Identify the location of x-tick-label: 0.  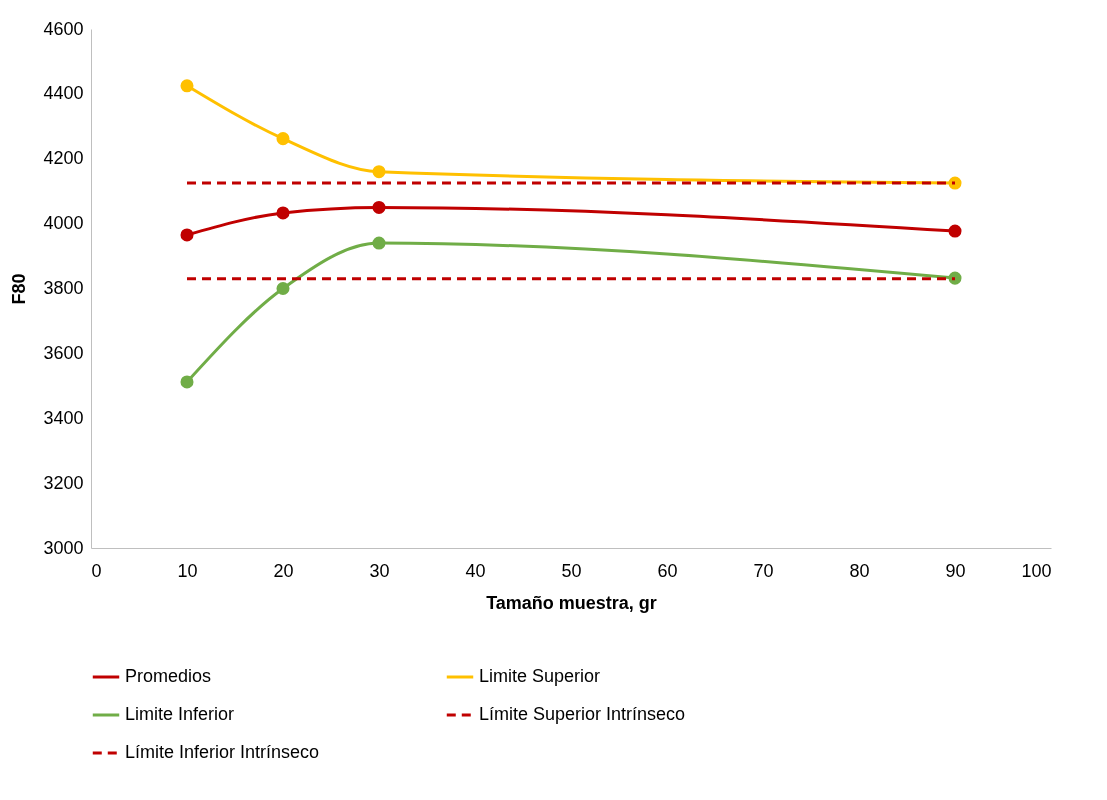
(96, 570).